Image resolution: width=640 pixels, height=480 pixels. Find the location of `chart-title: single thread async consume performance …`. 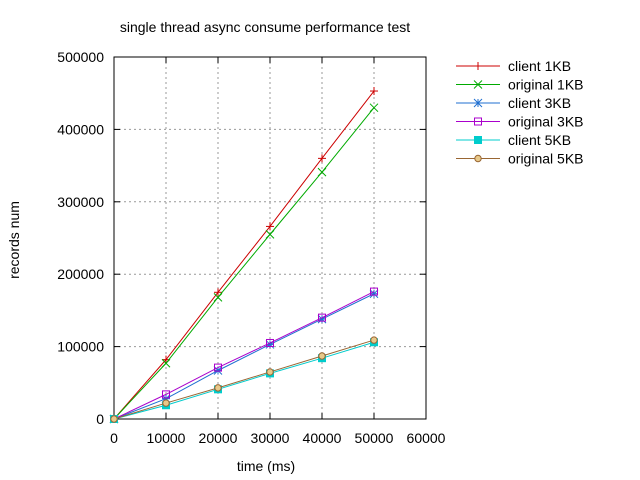

chart-title: single thread async consume performance … is located at coordinates (265, 27).